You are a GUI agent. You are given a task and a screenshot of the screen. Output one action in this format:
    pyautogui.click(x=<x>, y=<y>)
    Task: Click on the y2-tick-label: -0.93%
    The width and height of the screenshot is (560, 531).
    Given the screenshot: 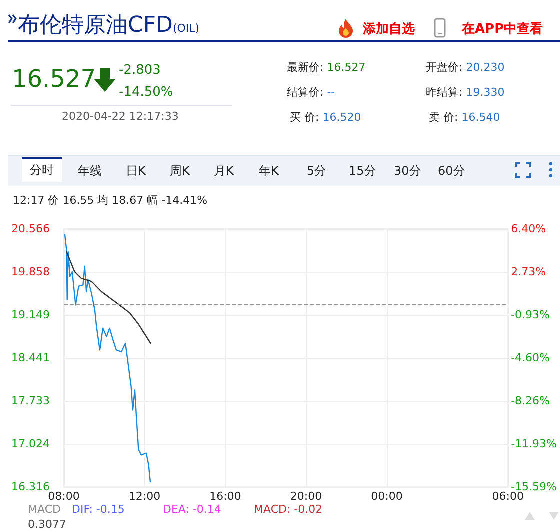 What is the action you would take?
    pyautogui.click(x=530, y=315)
    